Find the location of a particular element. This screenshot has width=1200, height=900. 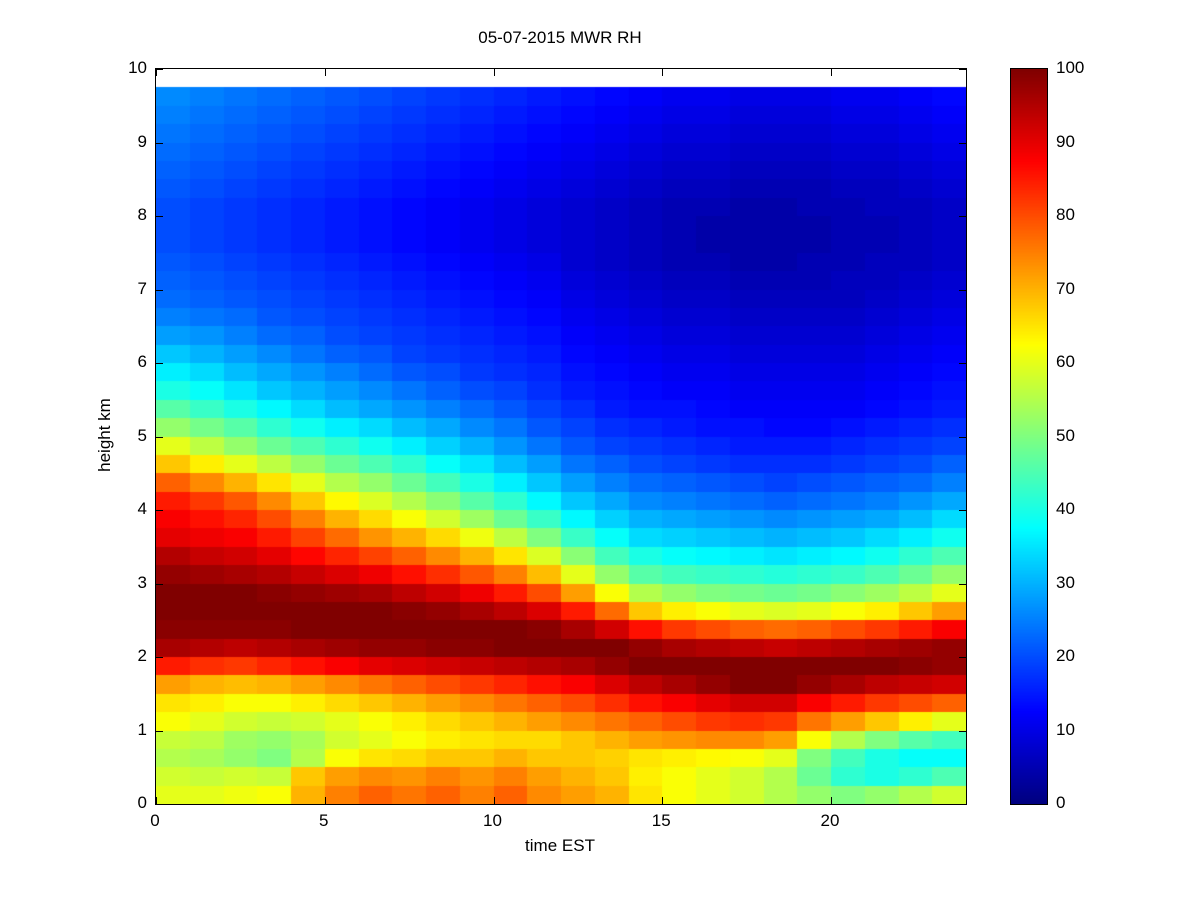

colorbar-canvas is located at coordinates (1029, 436).